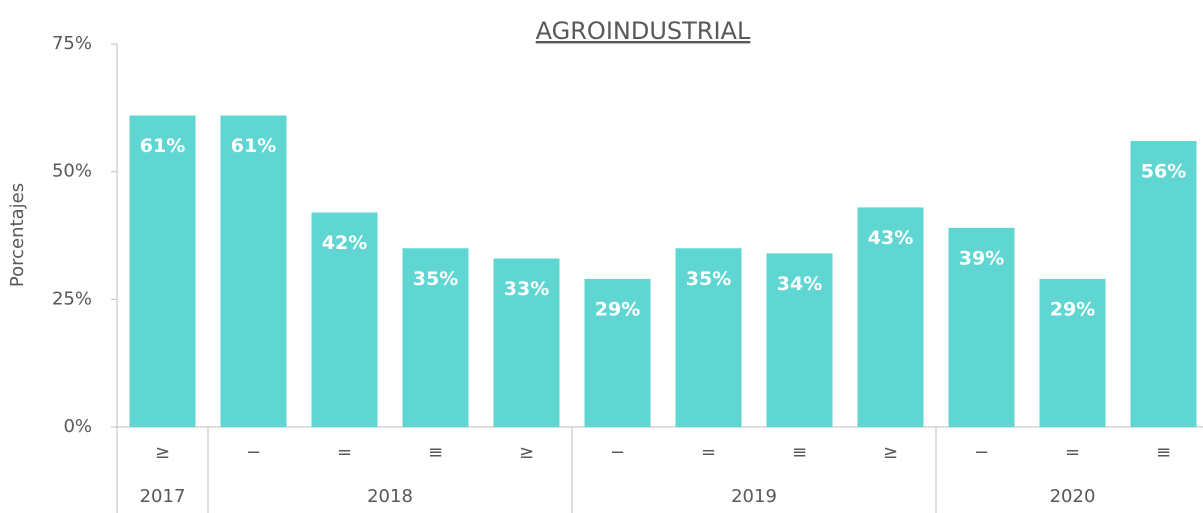 This screenshot has height=513, width=1203. I want to click on value-label: 33%, so click(526, 289).